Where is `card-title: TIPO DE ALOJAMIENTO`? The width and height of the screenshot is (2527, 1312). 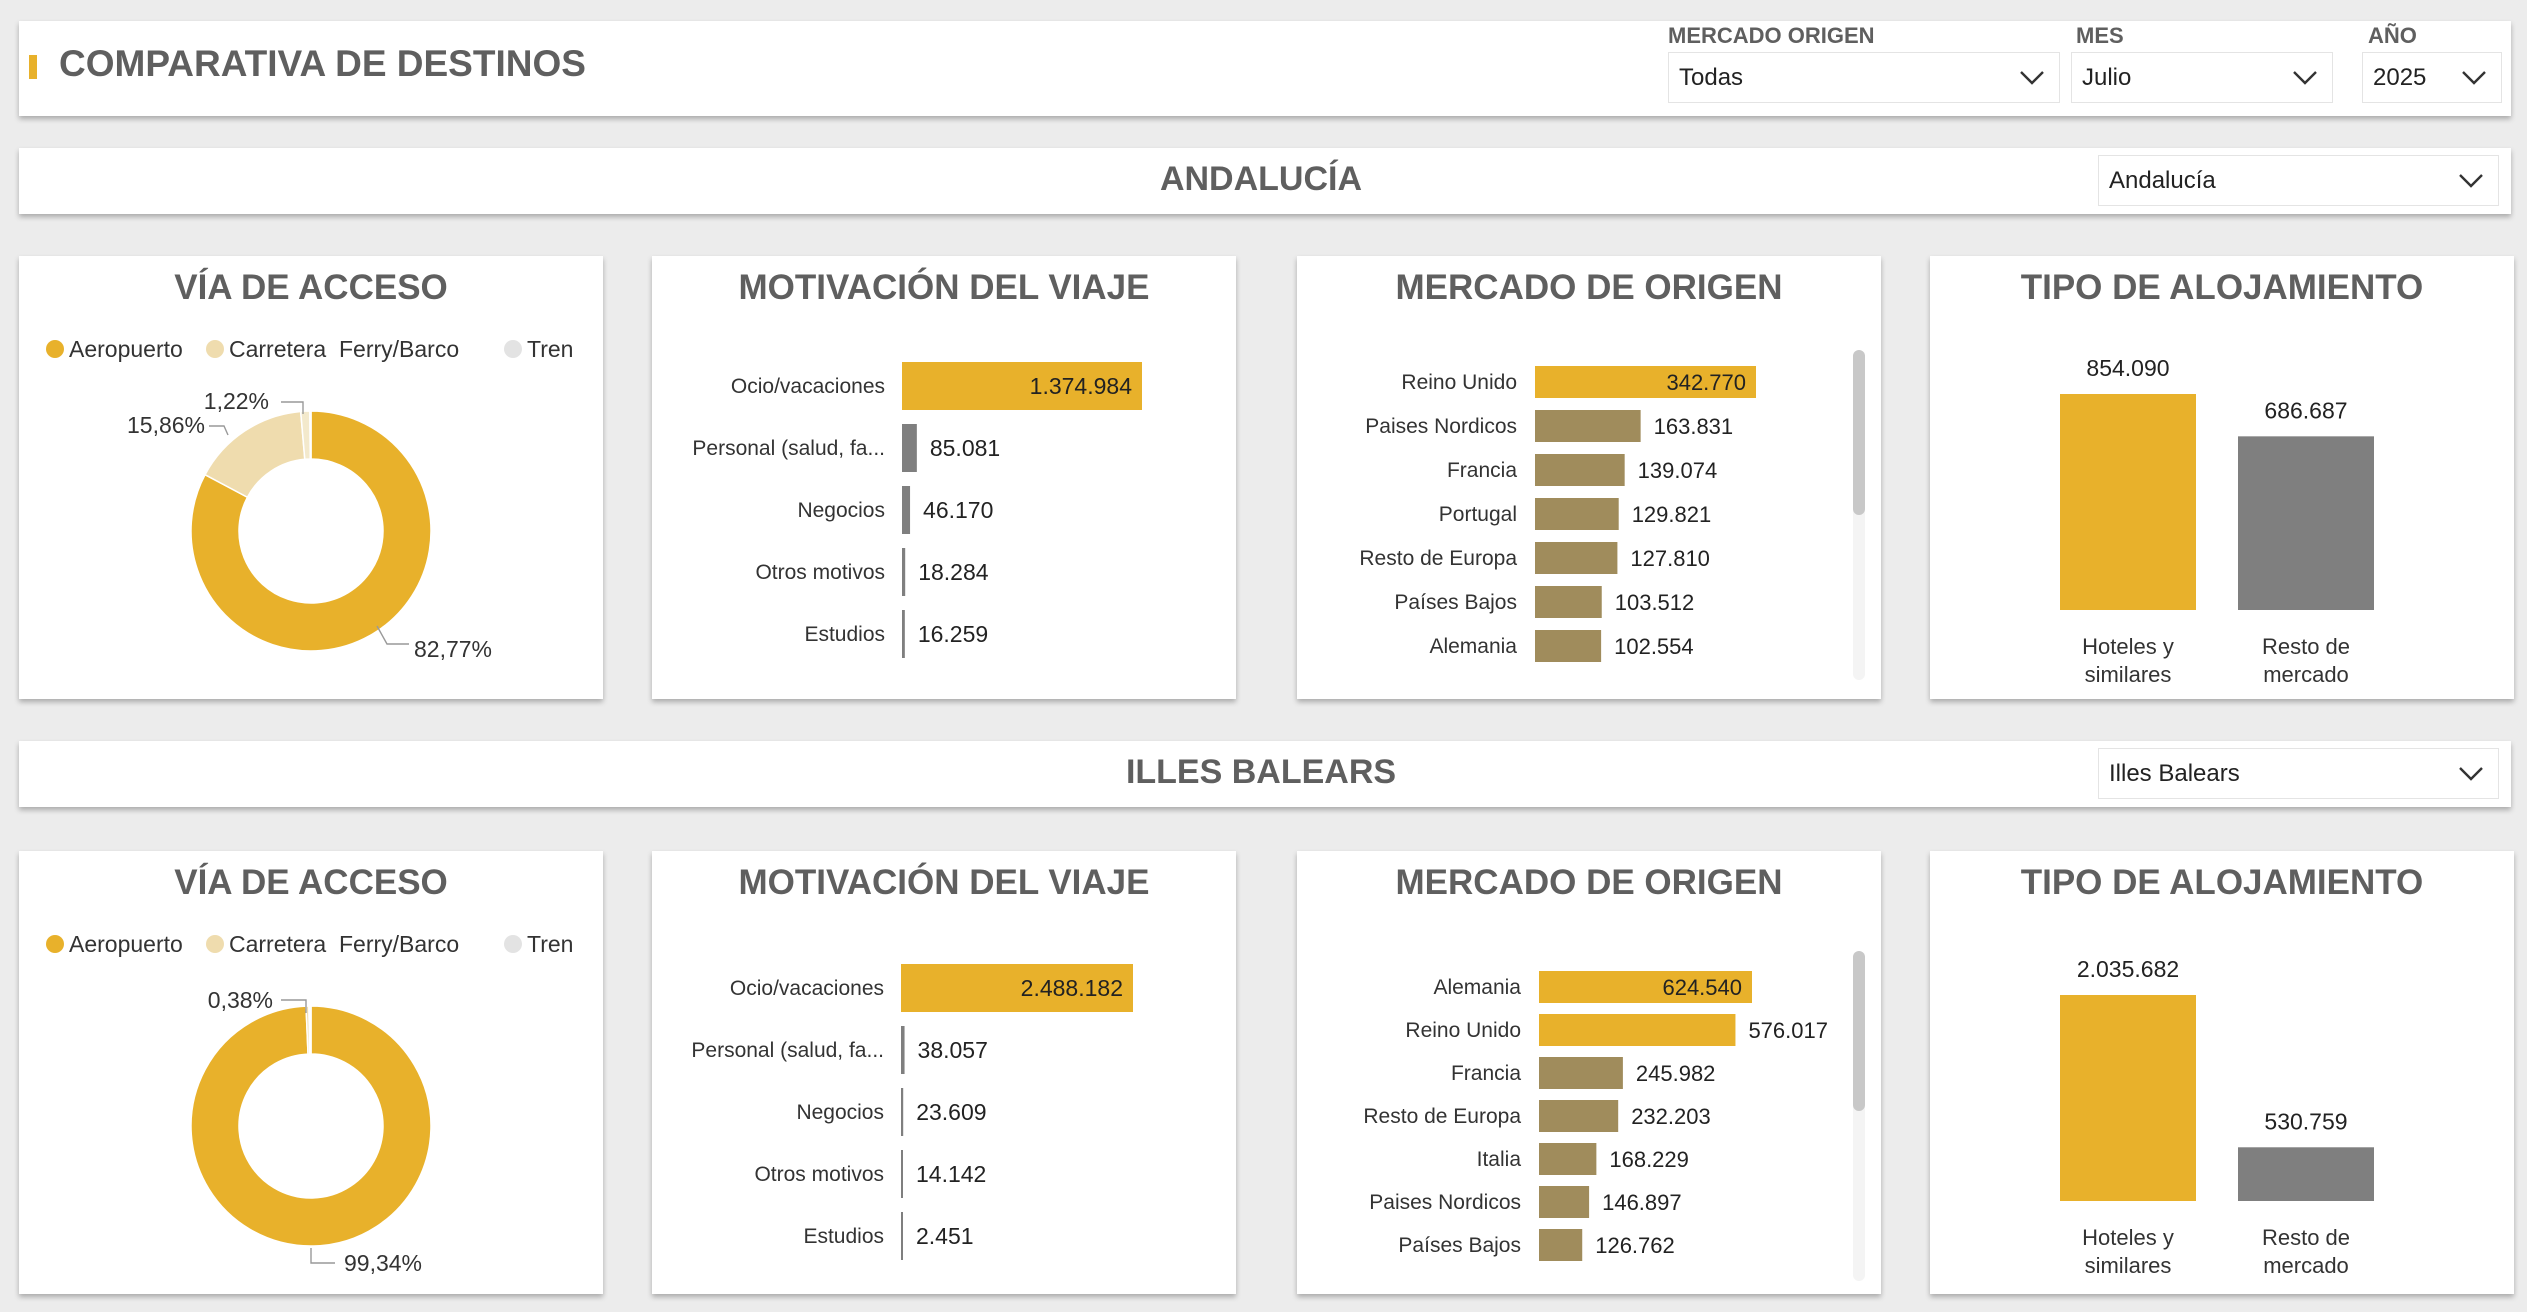
card-title: TIPO DE ALOJAMIENTO is located at coordinates (2222, 882).